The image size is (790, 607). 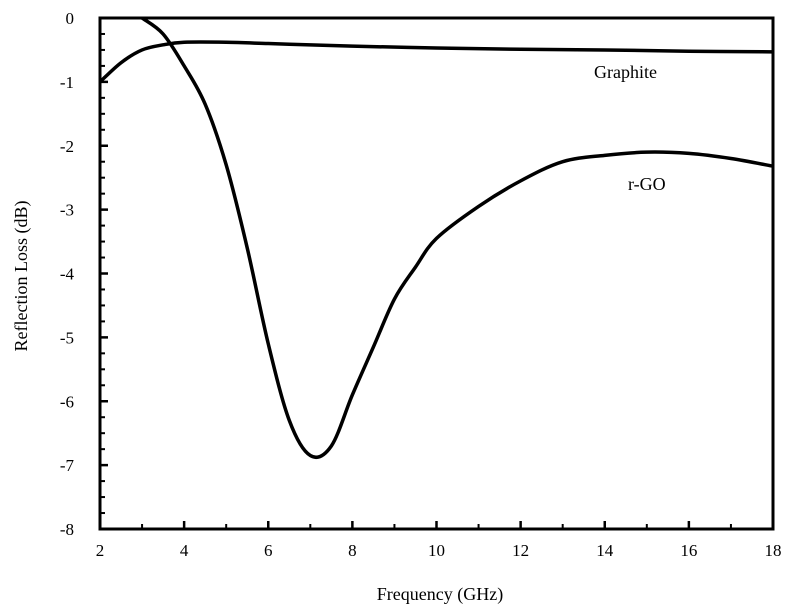 What do you see at coordinates (84, 274) in the screenshot?
I see `y-axis: 0 -1 -2 -3 -4 -5 -6 -7 -8` at bounding box center [84, 274].